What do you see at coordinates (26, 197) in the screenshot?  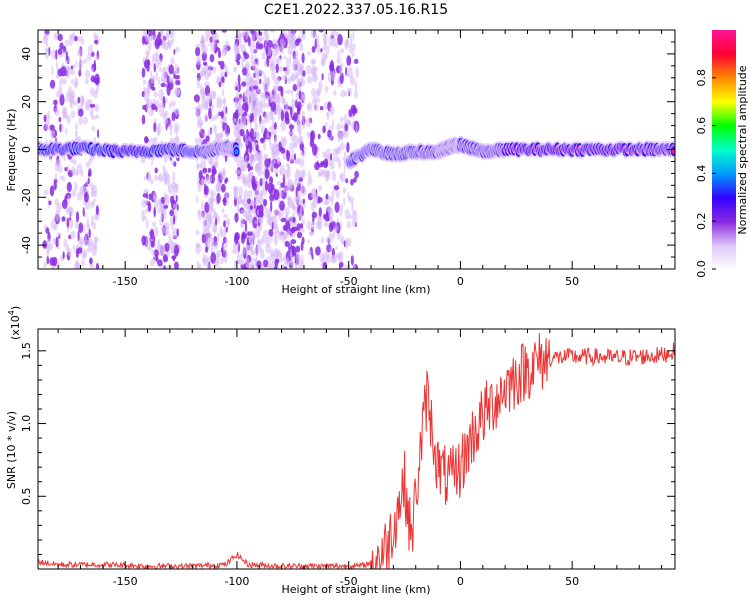 I see `y-tick-label: -20` at bounding box center [26, 197].